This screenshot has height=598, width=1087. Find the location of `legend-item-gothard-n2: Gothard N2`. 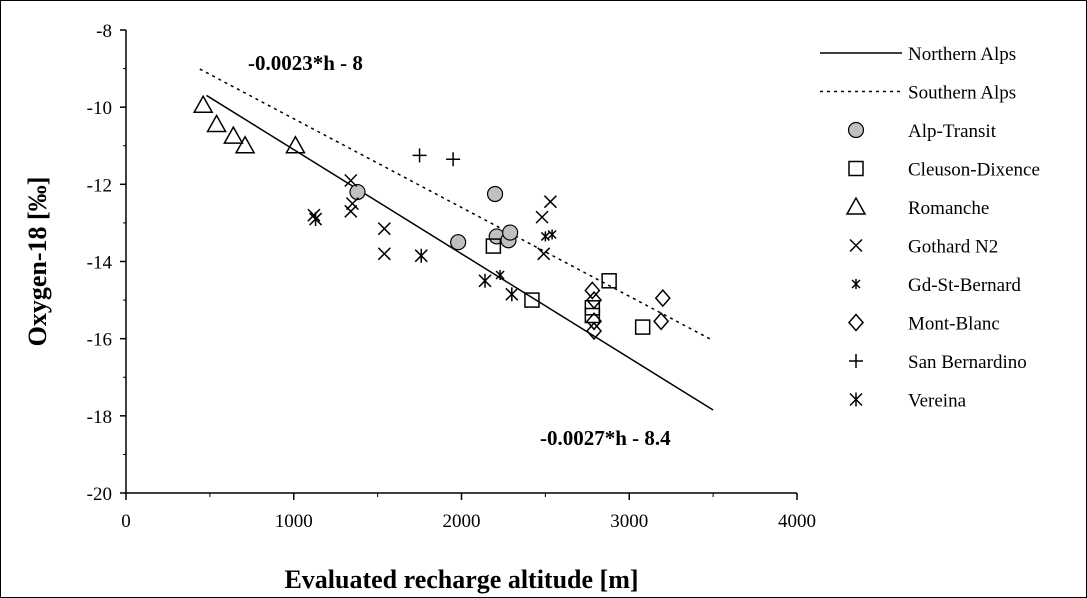

legend-item-gothard-n2: Gothard N2 is located at coordinates (923, 247).